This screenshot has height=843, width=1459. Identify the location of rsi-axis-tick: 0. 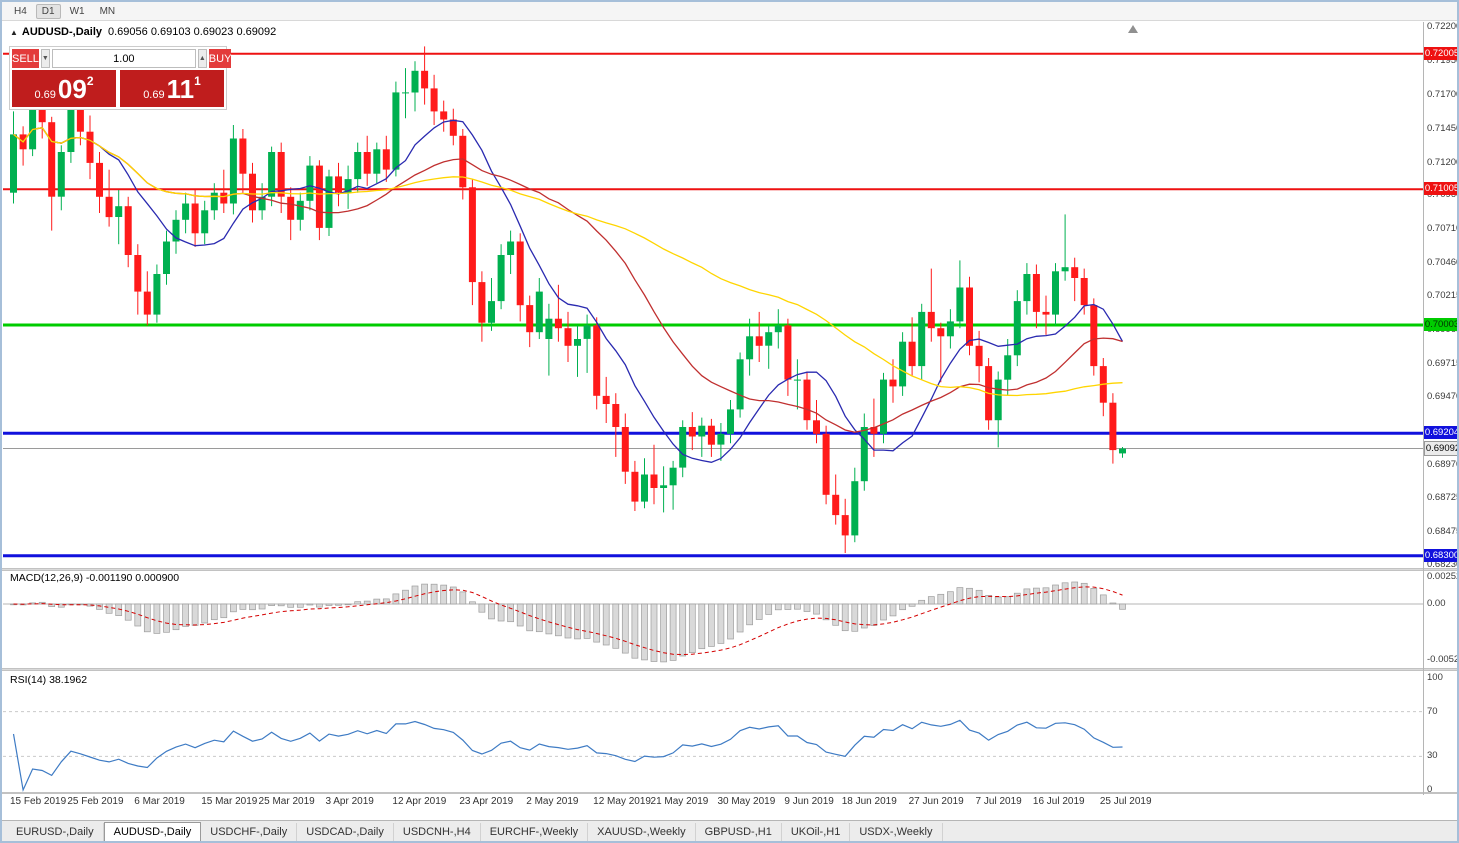
(1430, 789).